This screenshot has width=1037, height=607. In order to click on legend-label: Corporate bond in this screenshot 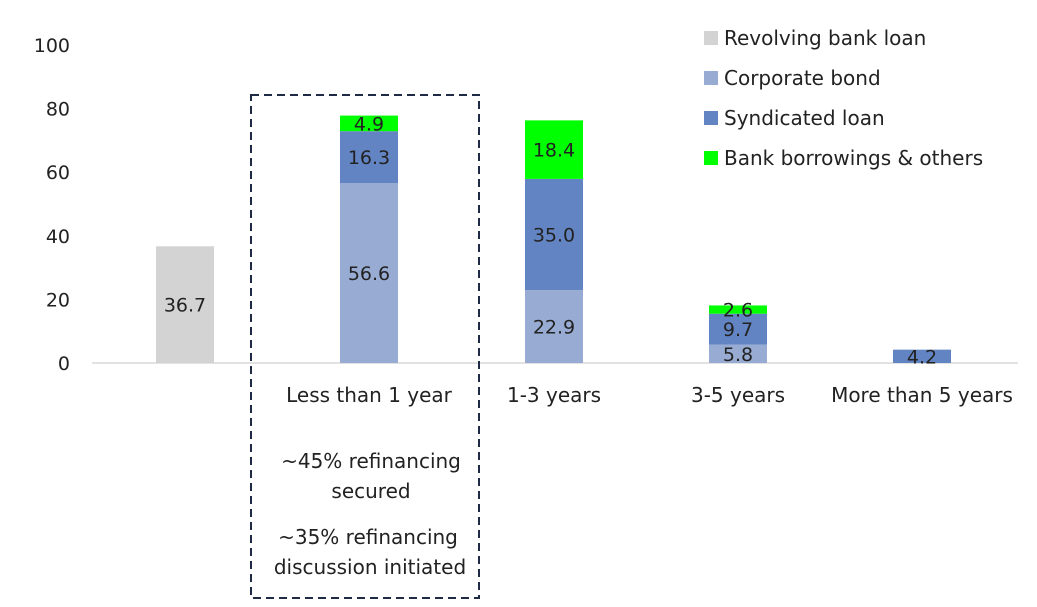, I will do `click(802, 78)`.